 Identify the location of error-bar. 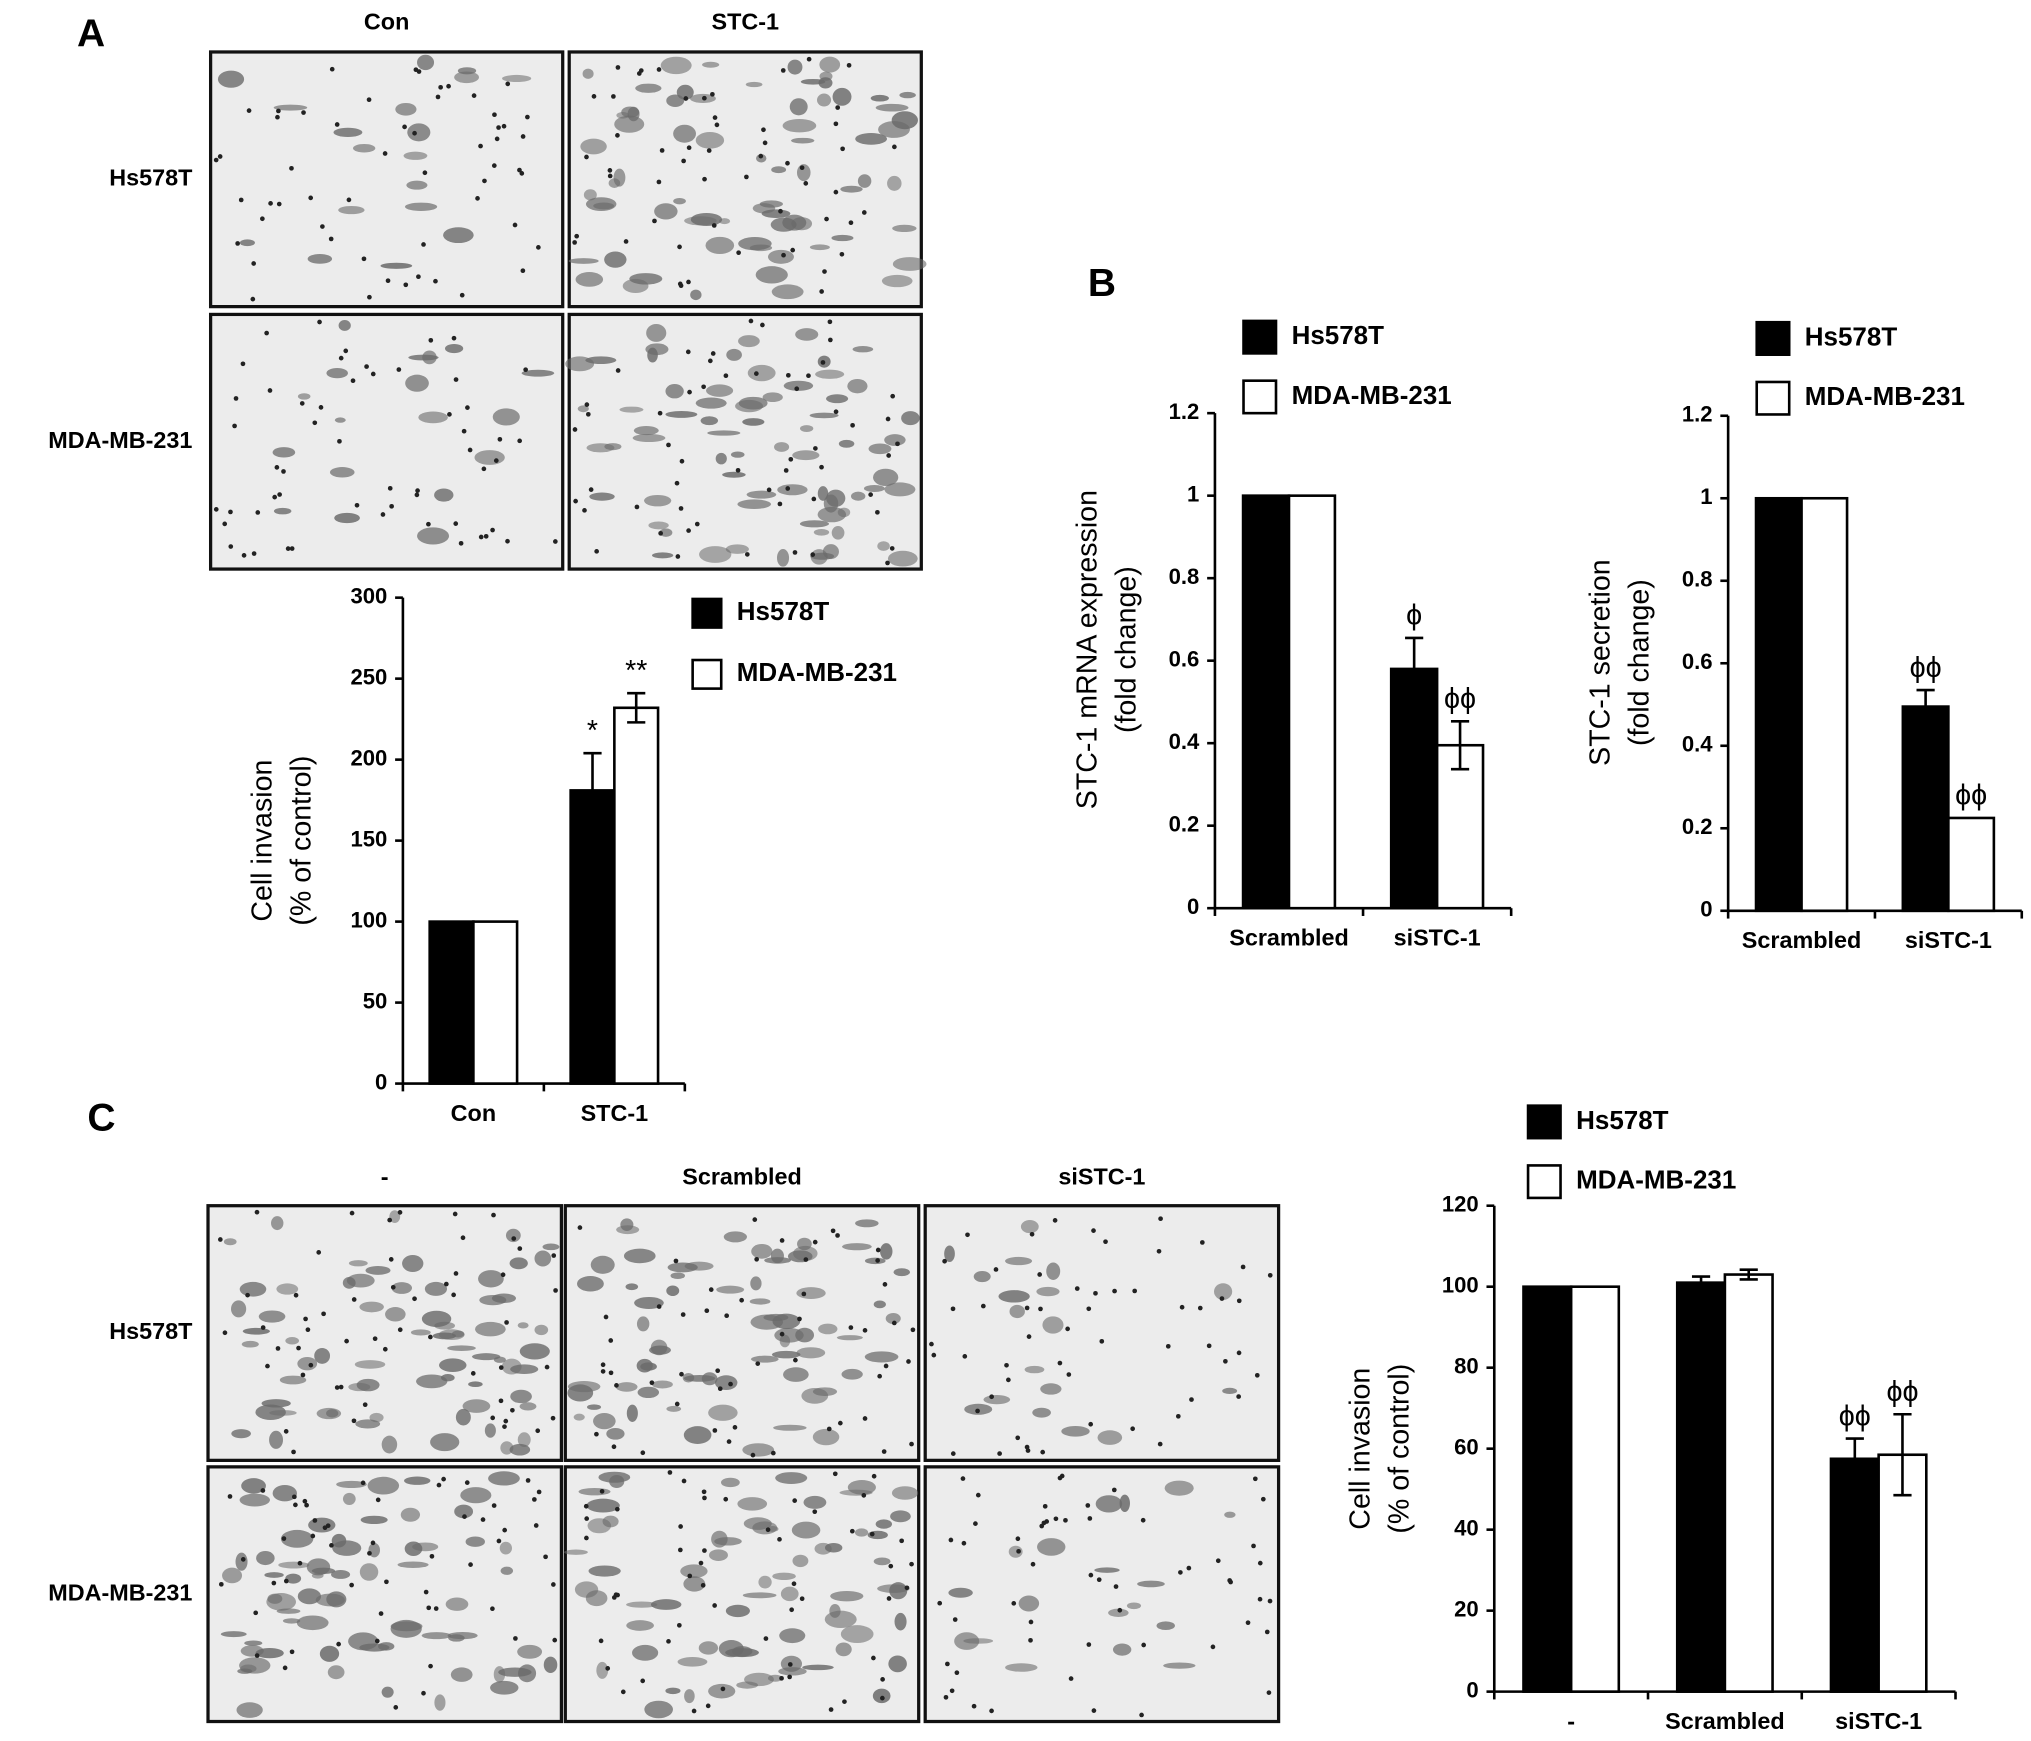
(636, 707).